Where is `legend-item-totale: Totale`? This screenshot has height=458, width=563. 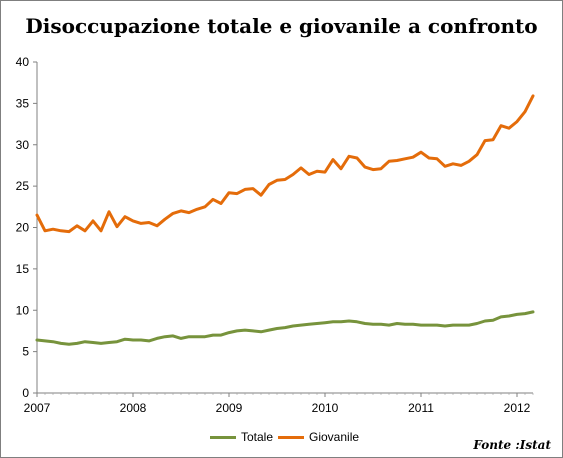 legend-item-totale: Totale is located at coordinates (241, 437).